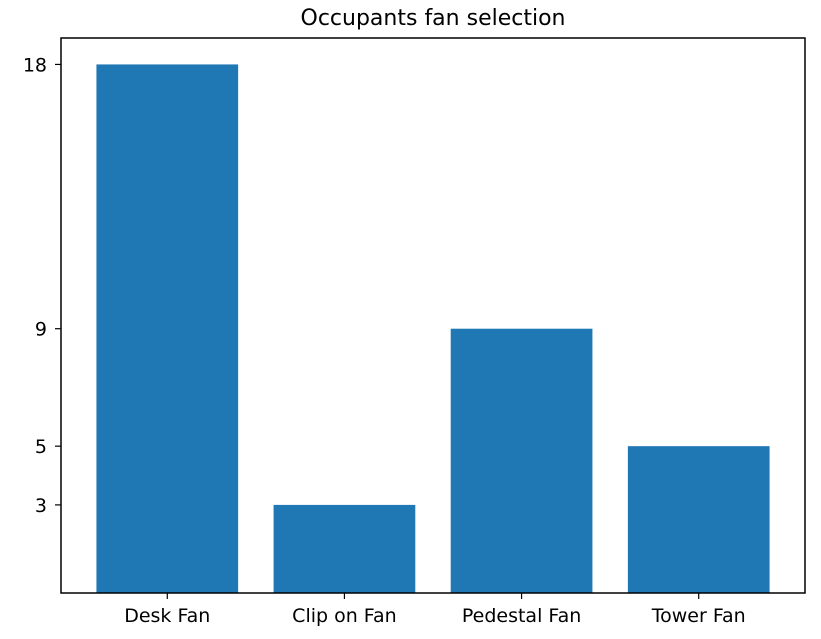 The width and height of the screenshot is (821, 639). I want to click on x-tick-label: Tower Fan, so click(698, 616).